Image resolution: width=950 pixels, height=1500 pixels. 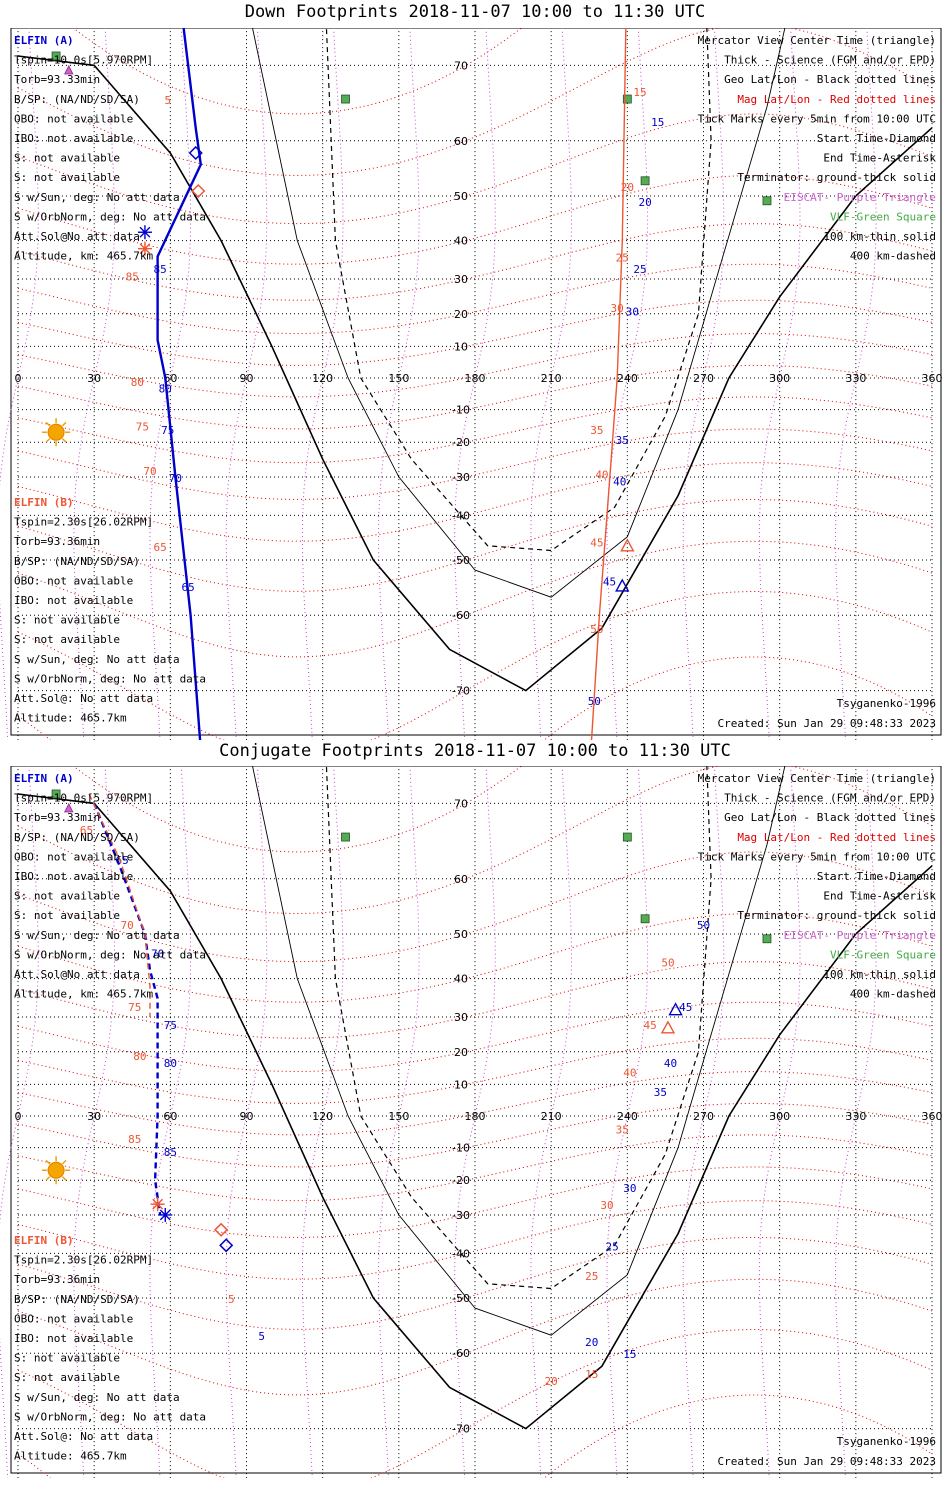 I want to click on elfin-b-time-tick-label: 30, so click(x=617, y=308).